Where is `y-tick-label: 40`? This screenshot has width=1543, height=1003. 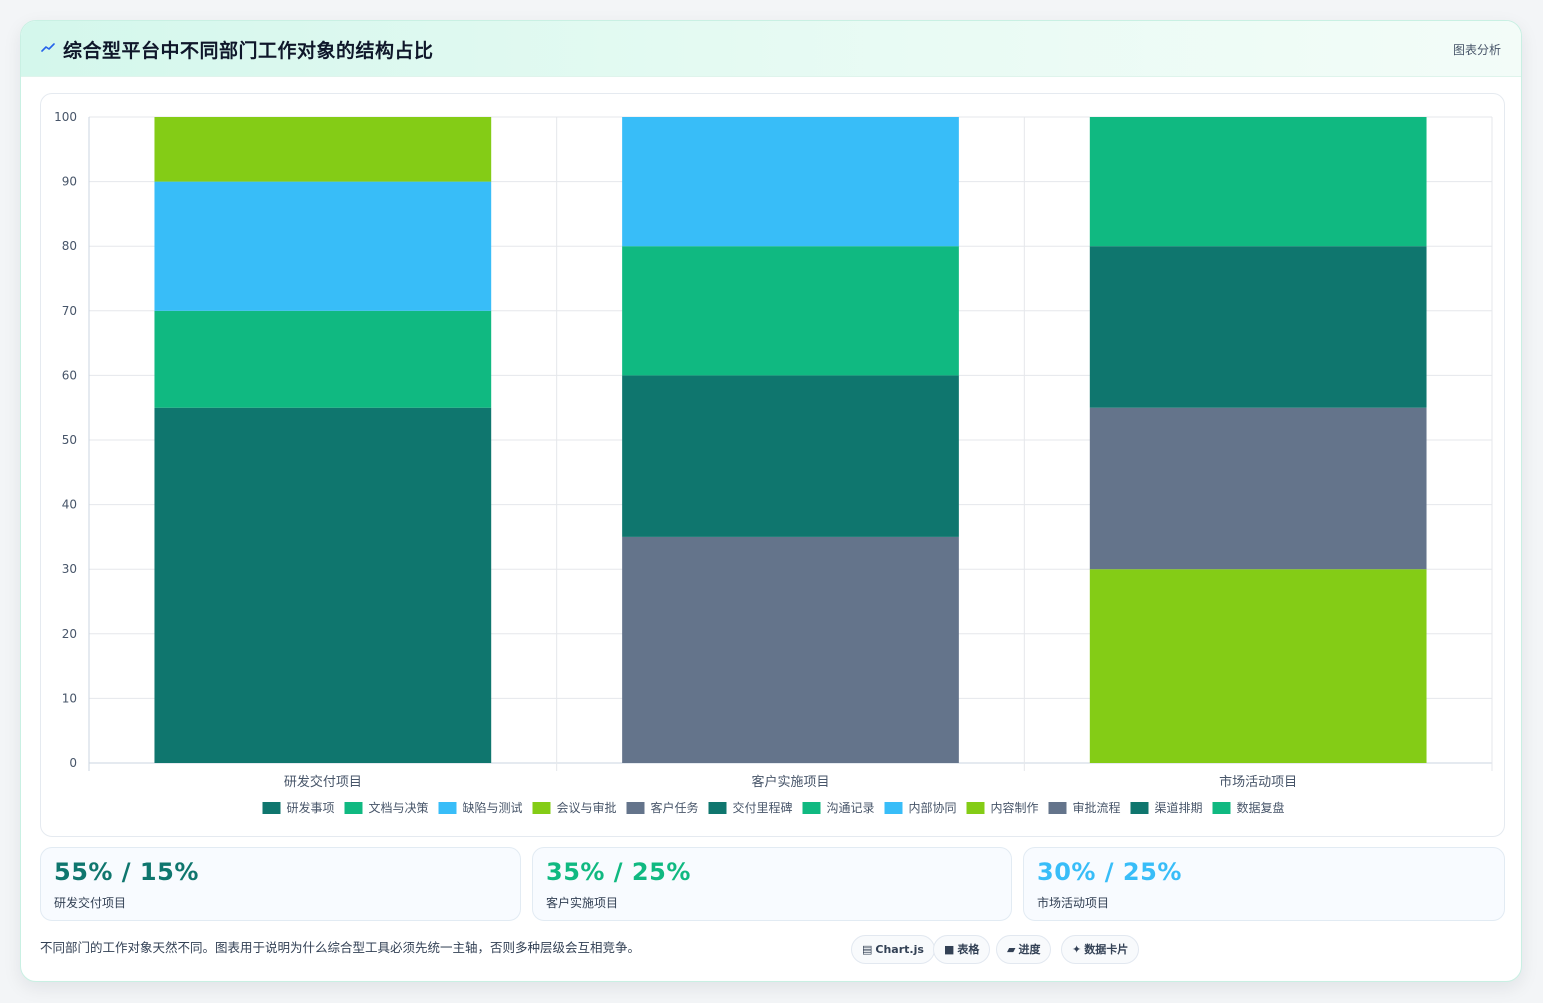 y-tick-label: 40 is located at coordinates (69, 505).